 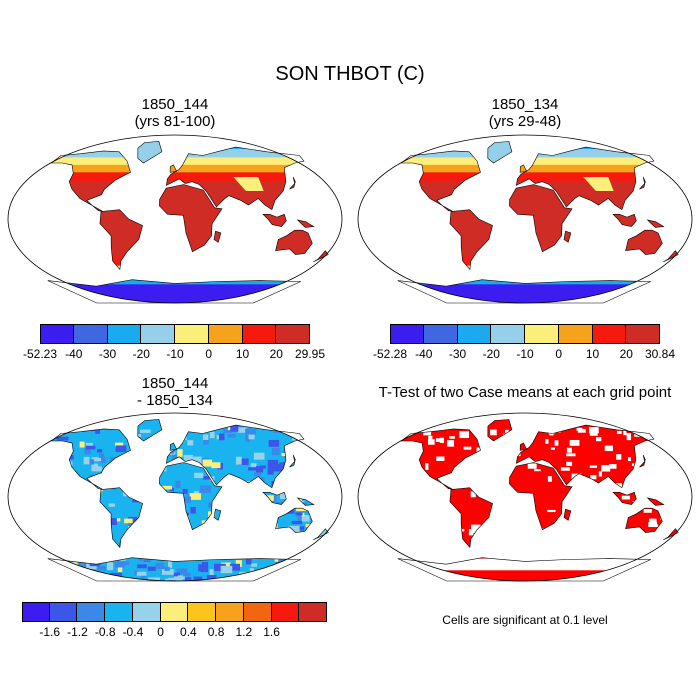 What do you see at coordinates (525, 354) in the screenshot?
I see `colorbar-label: -10` at bounding box center [525, 354].